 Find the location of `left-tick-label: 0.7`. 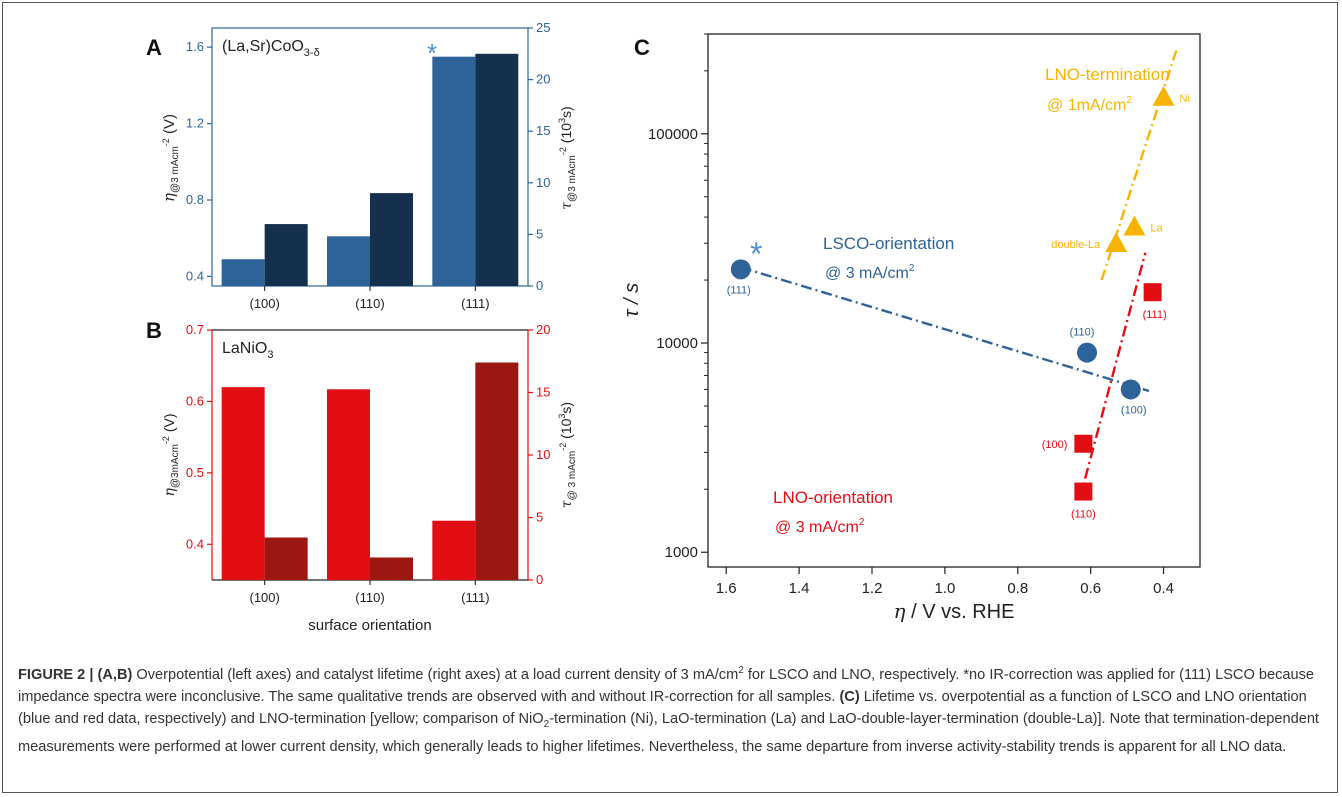

left-tick-label: 0.7 is located at coordinates (195, 329).